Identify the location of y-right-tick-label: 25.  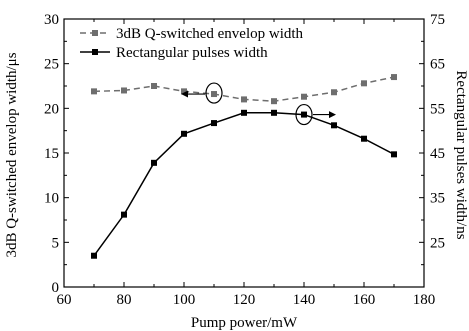
(437, 243).